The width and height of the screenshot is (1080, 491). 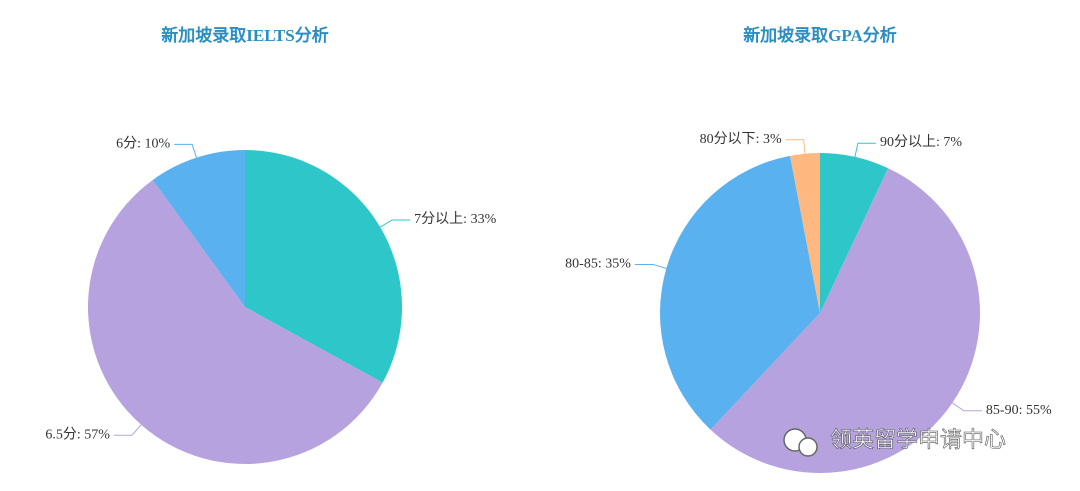 I want to click on data-label: 80-85: 35%, so click(x=598, y=264).